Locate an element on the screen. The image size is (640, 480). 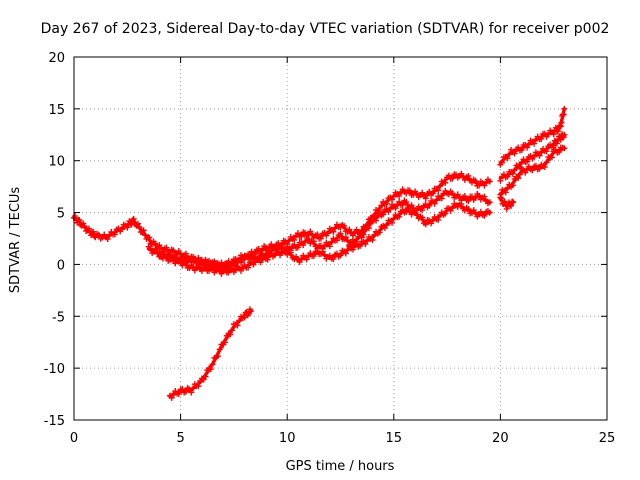
y-tick-label: -15 is located at coordinates (54, 421).